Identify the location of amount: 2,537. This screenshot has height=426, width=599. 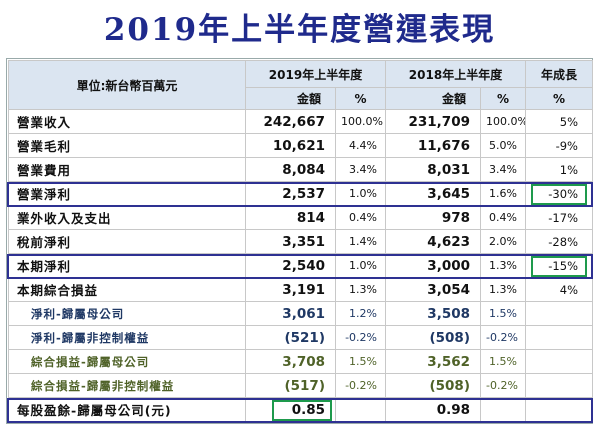
(290, 193).